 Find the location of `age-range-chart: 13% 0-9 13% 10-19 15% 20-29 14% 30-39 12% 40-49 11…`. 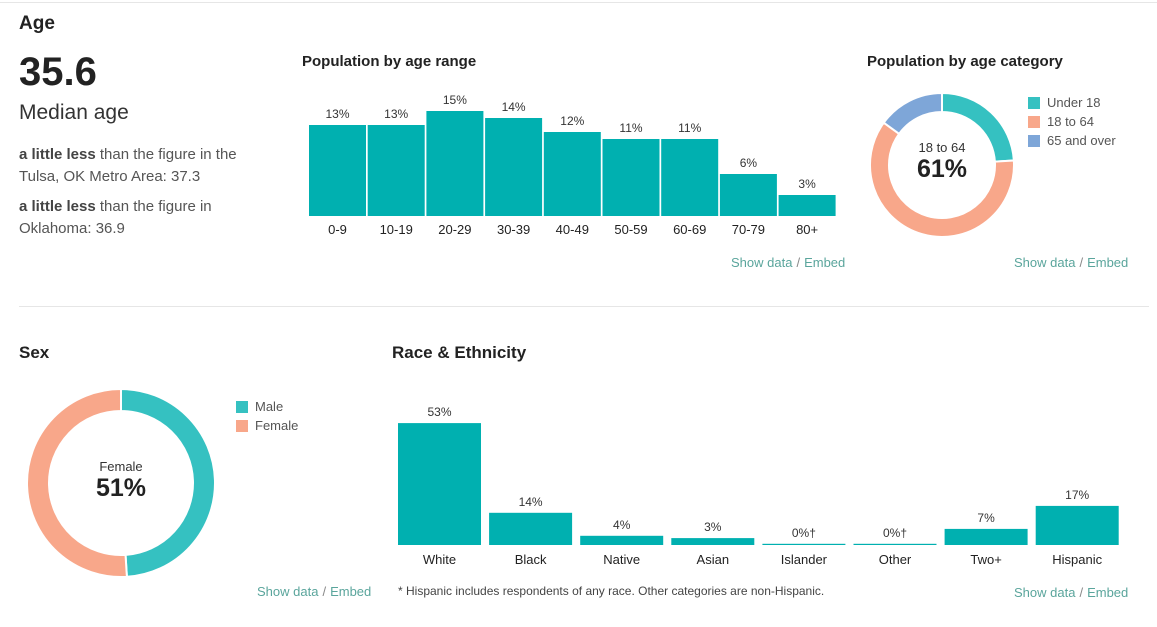

age-range-chart: 13% 0-9 13% 10-19 15% 20-29 14% 30-39 12% 40-49 11… is located at coordinates (572, 165).